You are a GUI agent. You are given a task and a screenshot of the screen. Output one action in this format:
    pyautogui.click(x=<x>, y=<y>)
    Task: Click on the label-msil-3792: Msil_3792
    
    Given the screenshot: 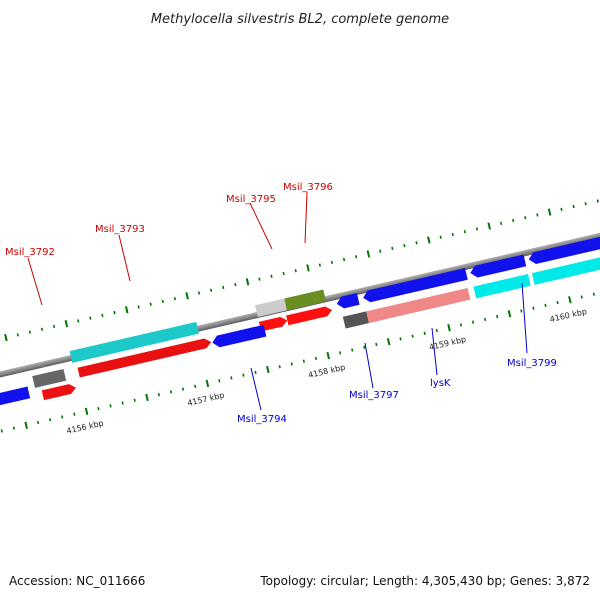 What is the action you would take?
    pyautogui.click(x=30, y=252)
    